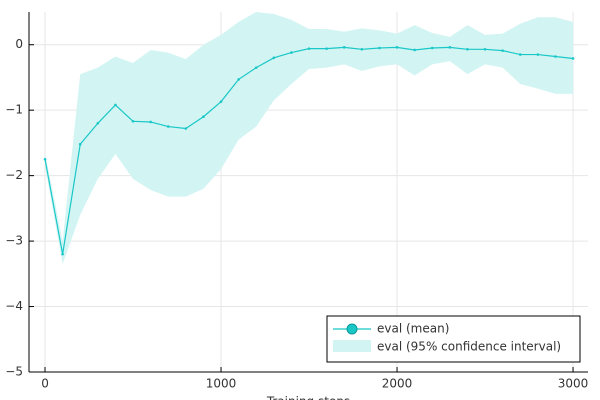  Describe the element at coordinates (352, 329) in the screenshot. I see `legend-marker` at that location.